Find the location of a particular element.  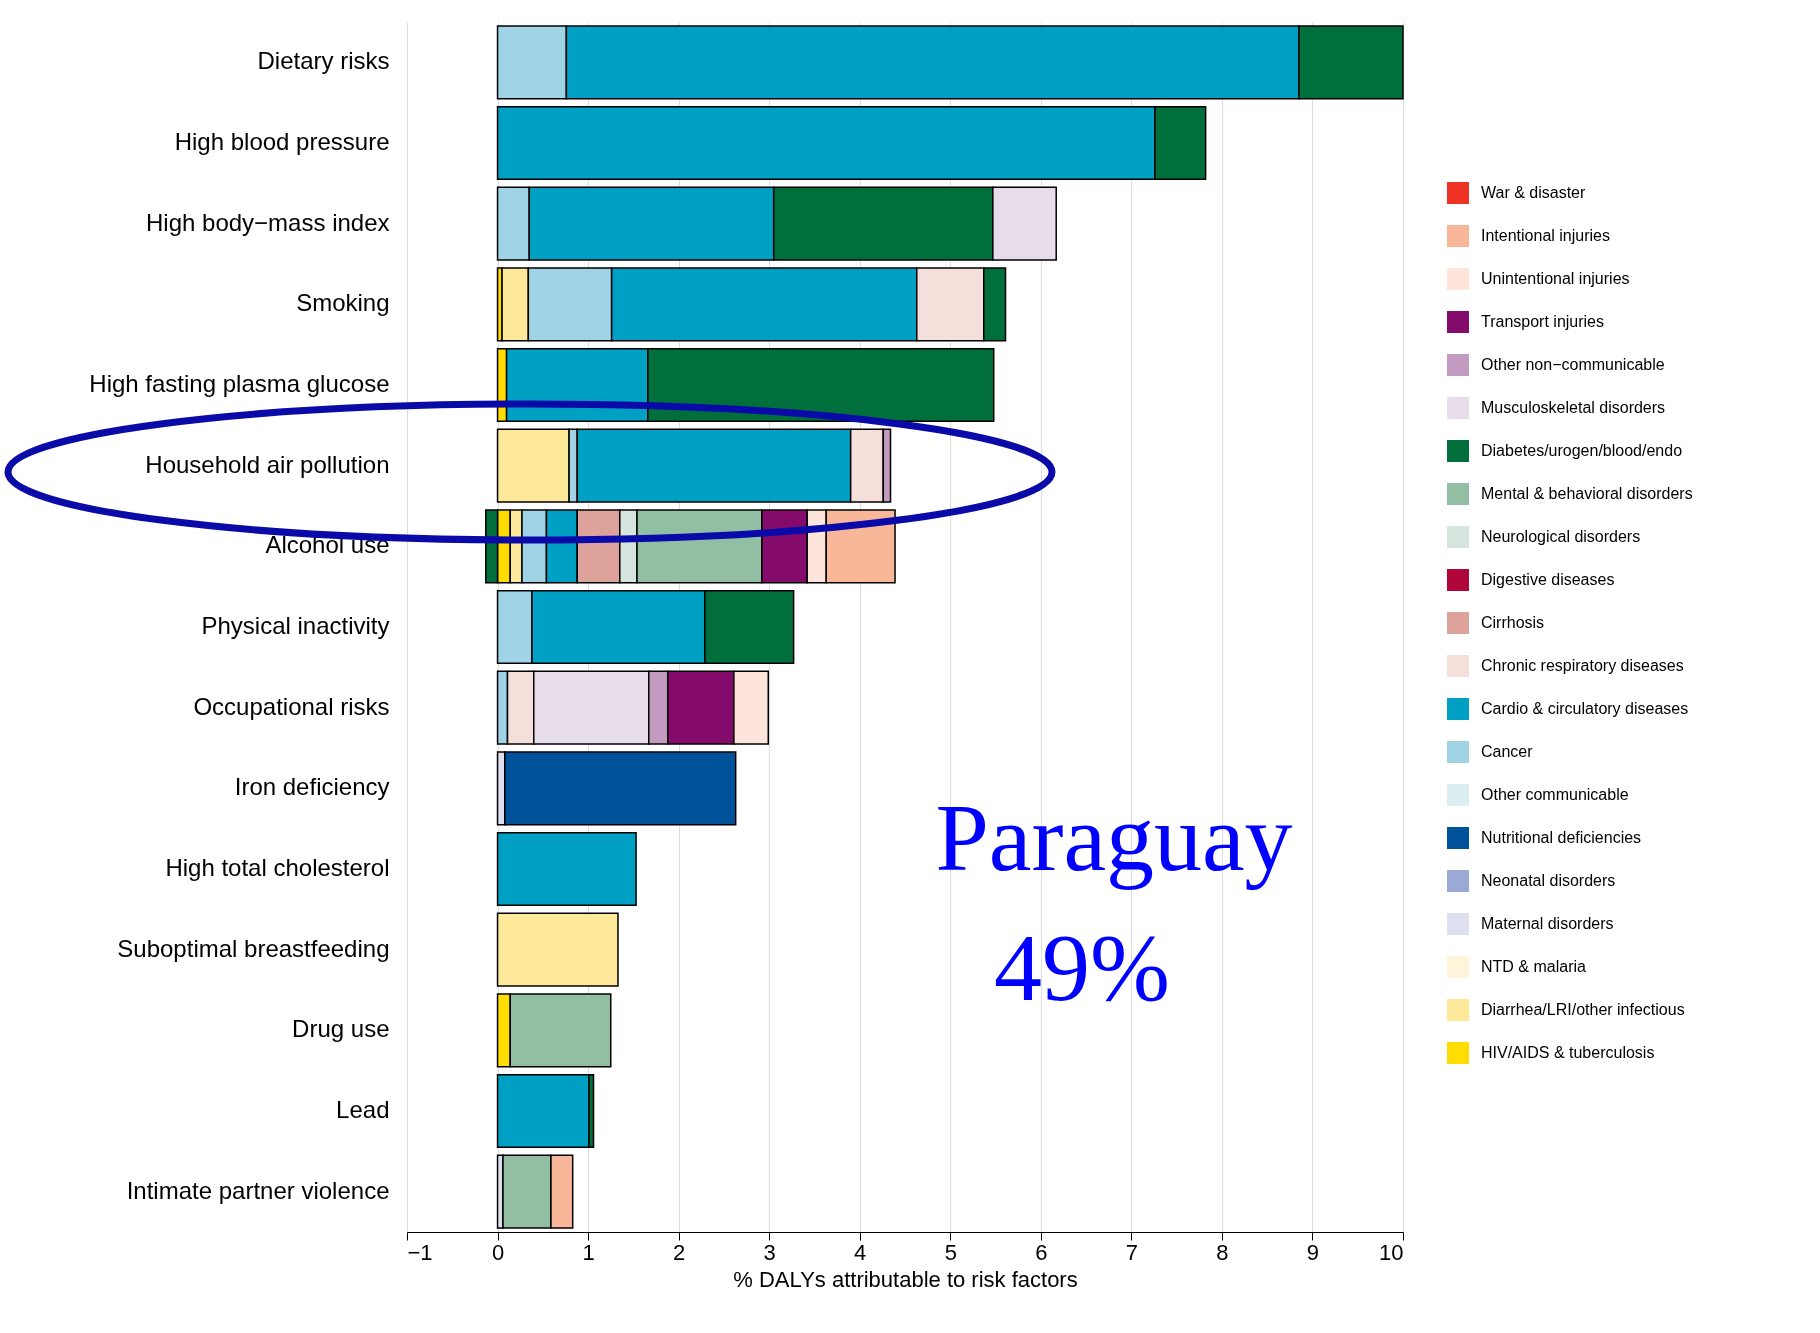

legend-label: Cirrhosis is located at coordinates (1513, 622).